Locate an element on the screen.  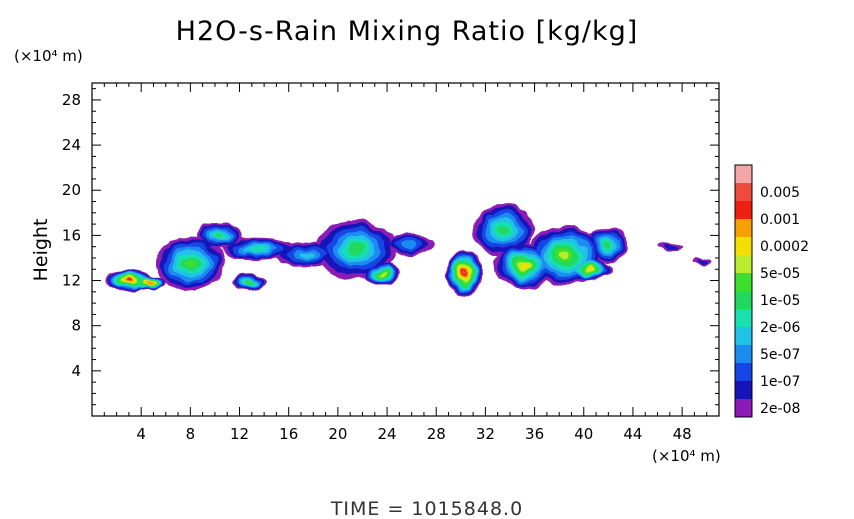
time-label: TIME = 1015848.0 is located at coordinates (426, 508).